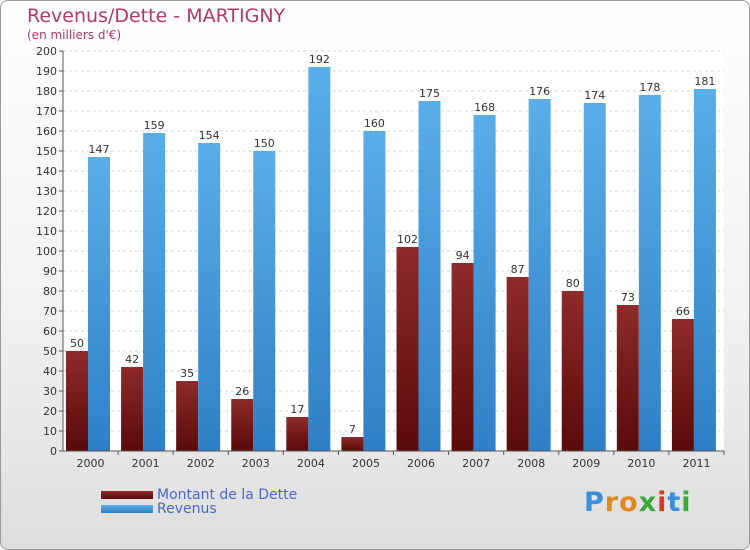 The width and height of the screenshot is (750, 550). I want to click on legend-label-revenus: Revenus, so click(187, 509).